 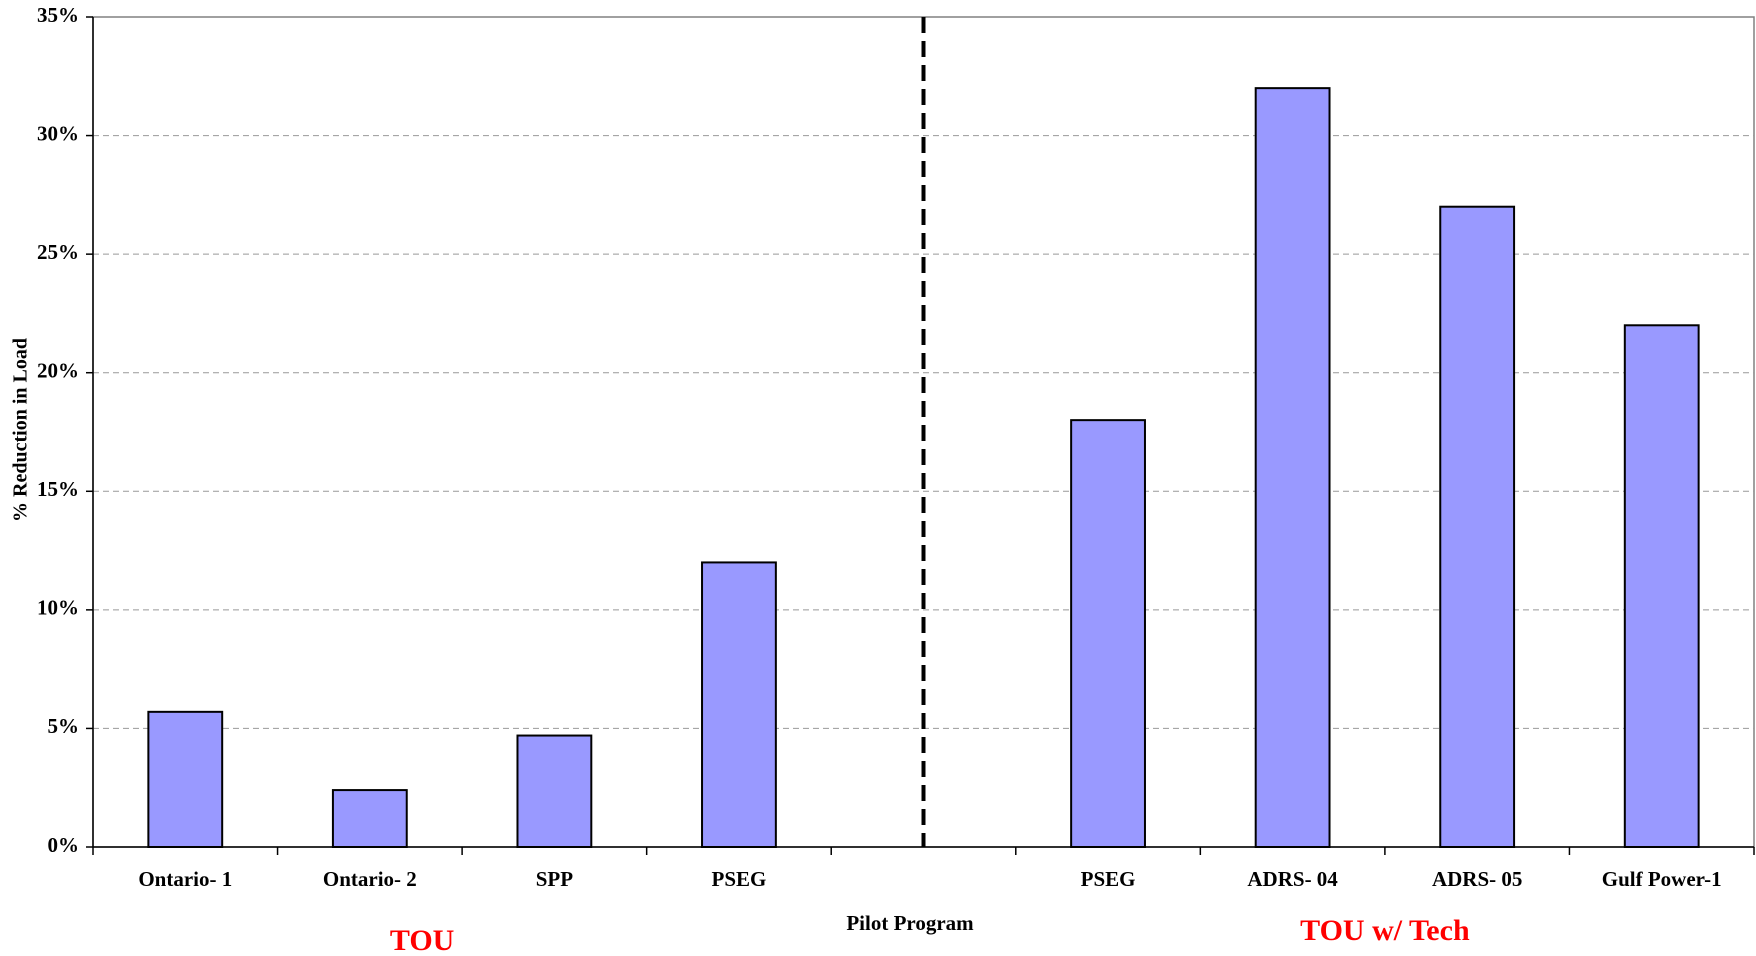 What do you see at coordinates (58, 252) in the screenshot?
I see `y-tick-label: 25%` at bounding box center [58, 252].